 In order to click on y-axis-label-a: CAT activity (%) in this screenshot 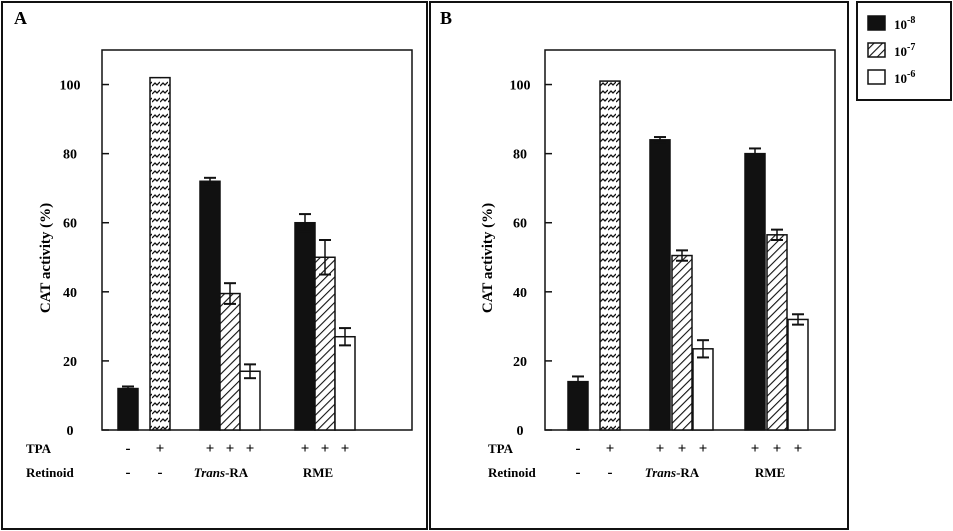, I will do `click(46, 258)`.